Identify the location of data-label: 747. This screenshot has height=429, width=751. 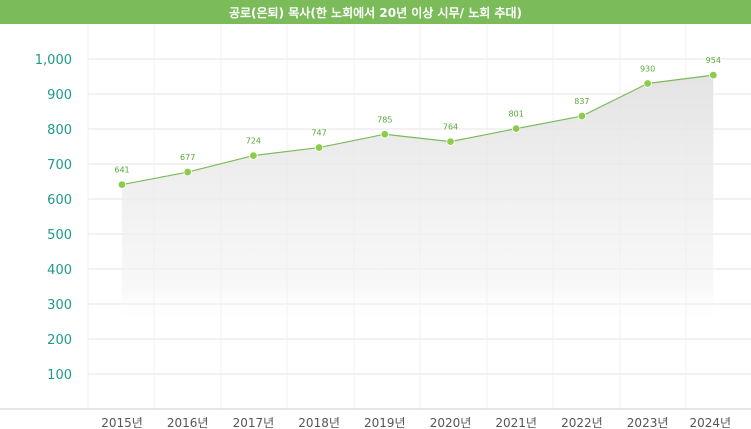
(318, 133).